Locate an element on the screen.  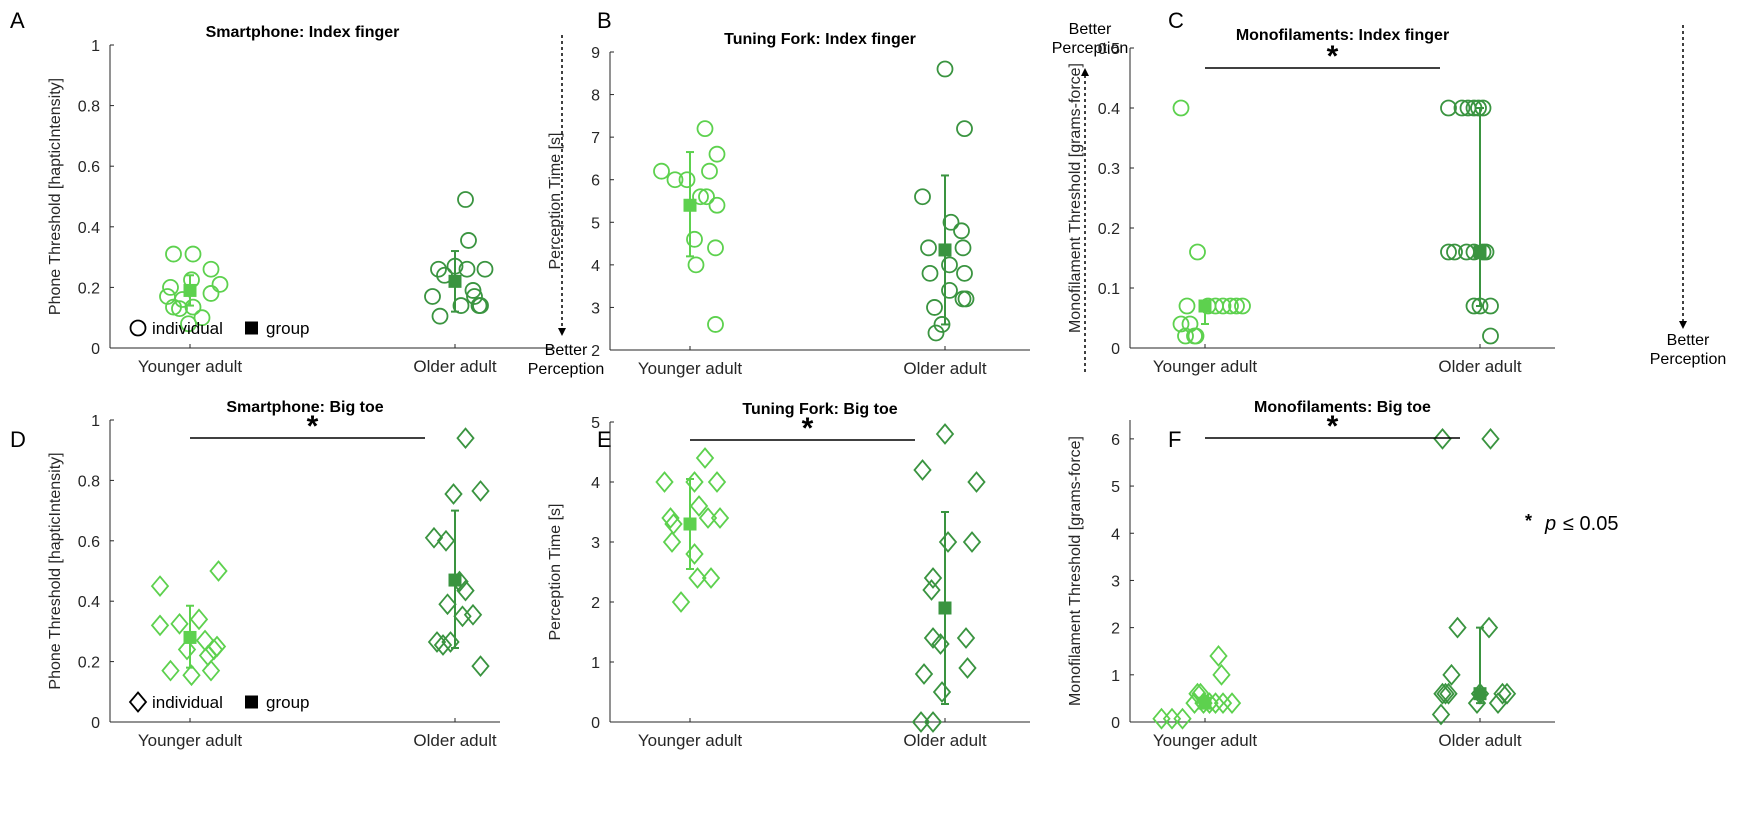
p-note-symbol: p is located at coordinates (1550, 524).